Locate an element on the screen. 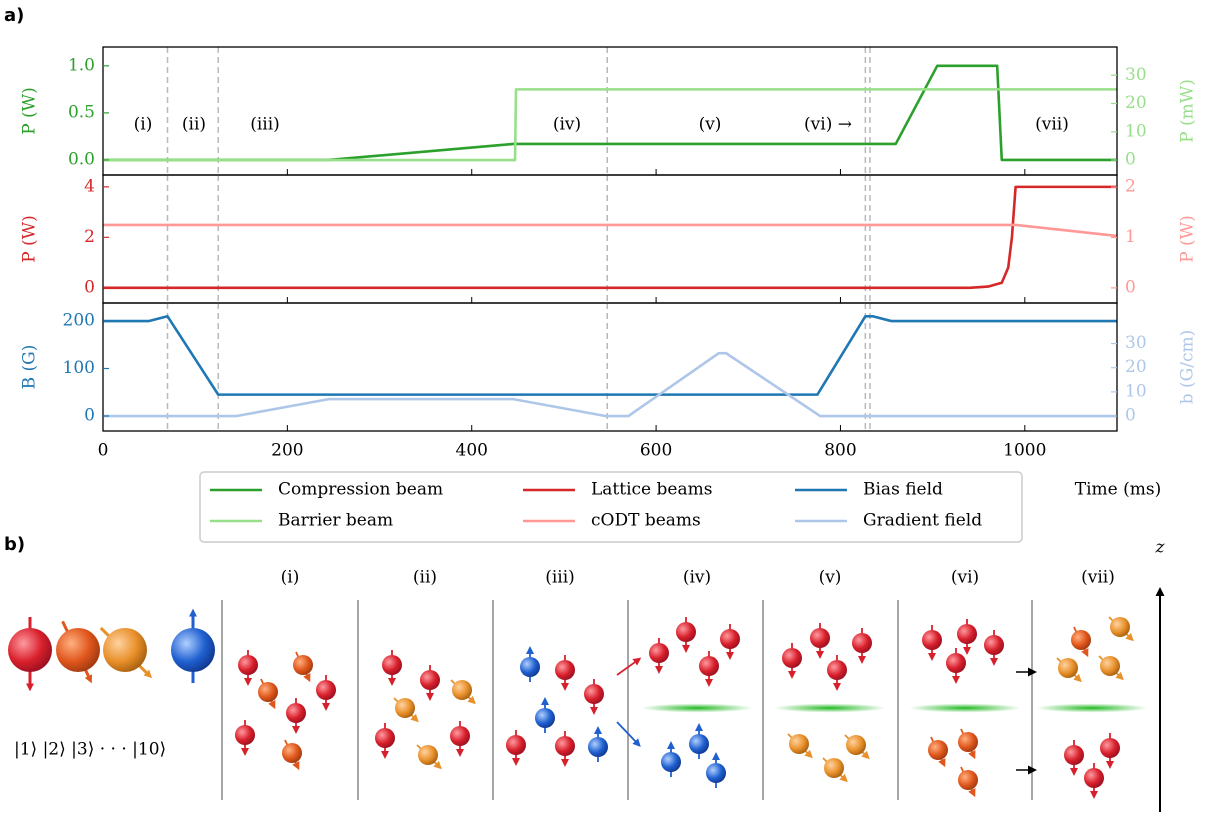 The width and height of the screenshot is (1205, 819). panel-label: b) is located at coordinates (14, 544).